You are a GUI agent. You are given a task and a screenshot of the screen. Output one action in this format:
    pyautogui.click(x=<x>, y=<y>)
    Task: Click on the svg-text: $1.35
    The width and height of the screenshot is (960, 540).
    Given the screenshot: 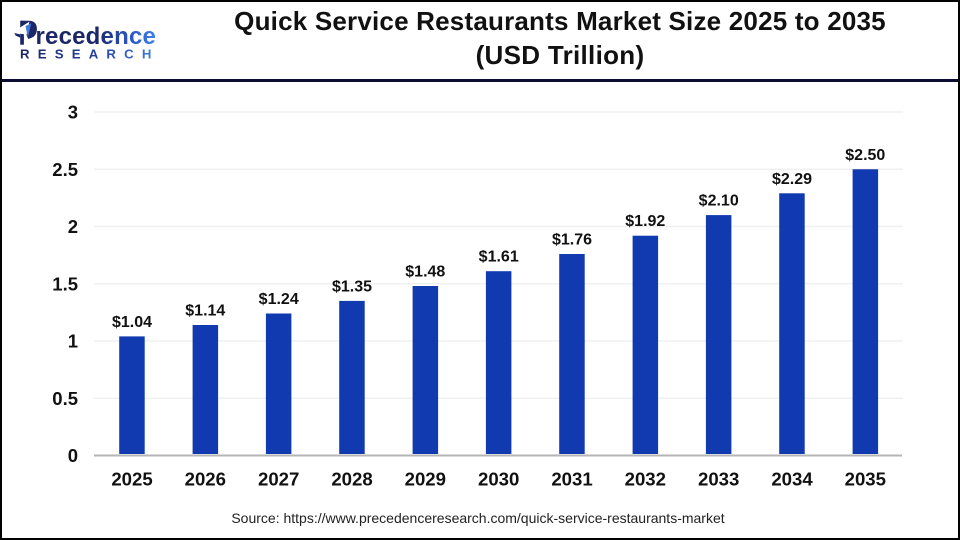 What is the action you would take?
    pyautogui.click(x=352, y=286)
    